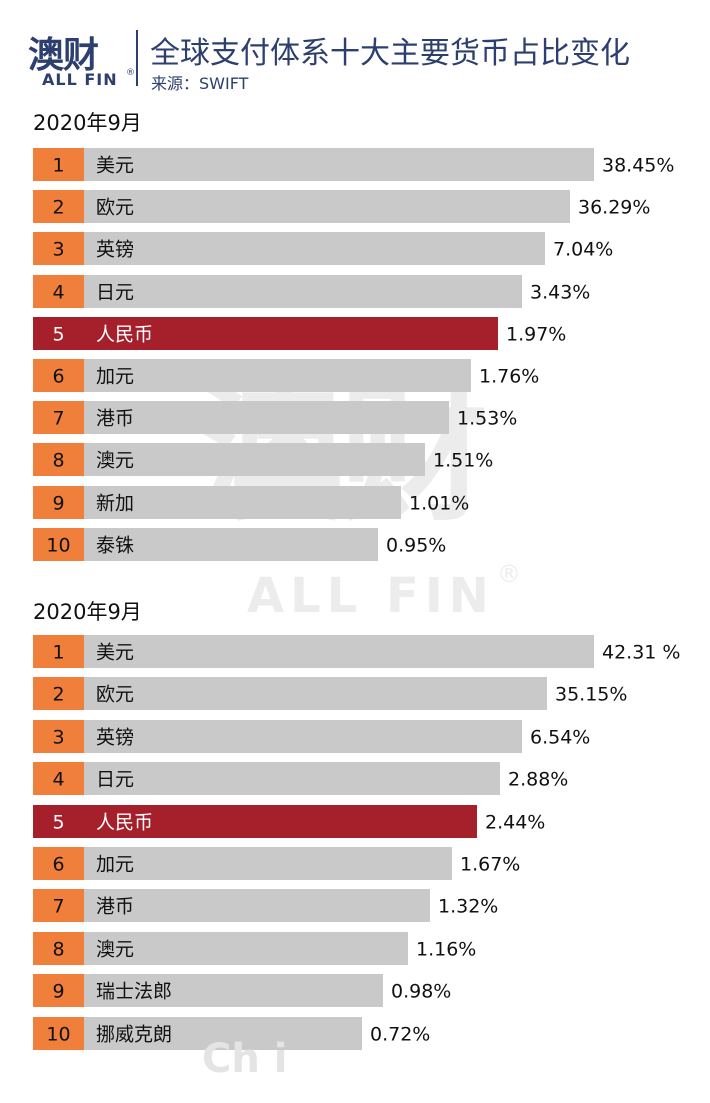 The image size is (710, 1103). I want to click on rank-number: 4, so click(58, 780).